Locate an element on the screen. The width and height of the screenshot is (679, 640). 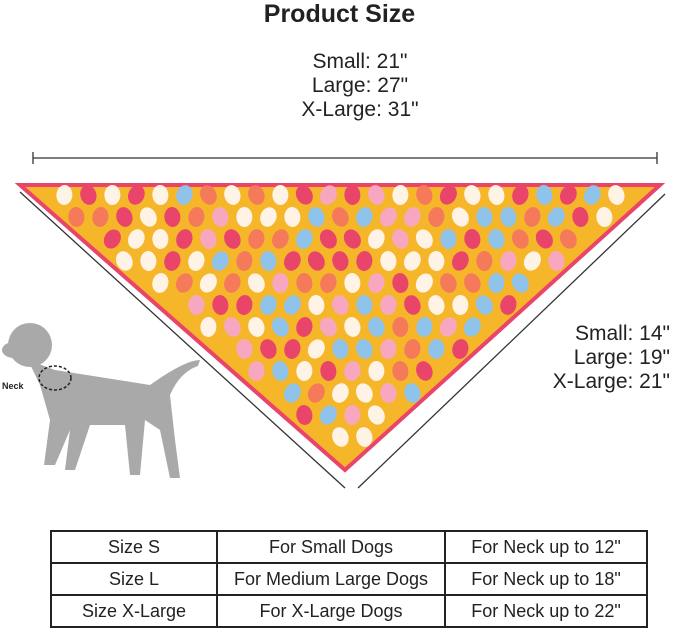
cell: For Neck up to 18" is located at coordinates (546, 579).